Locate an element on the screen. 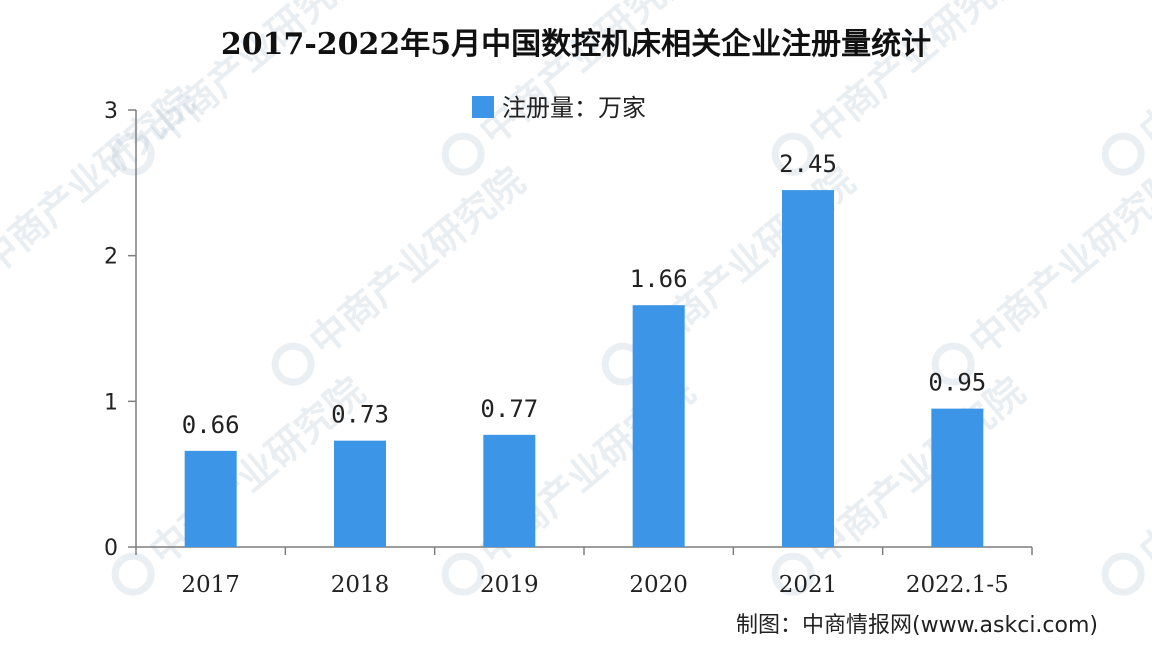 Image resolution: width=1152 pixels, height=654 pixels. x-tick-label: 2021 is located at coordinates (808, 585).